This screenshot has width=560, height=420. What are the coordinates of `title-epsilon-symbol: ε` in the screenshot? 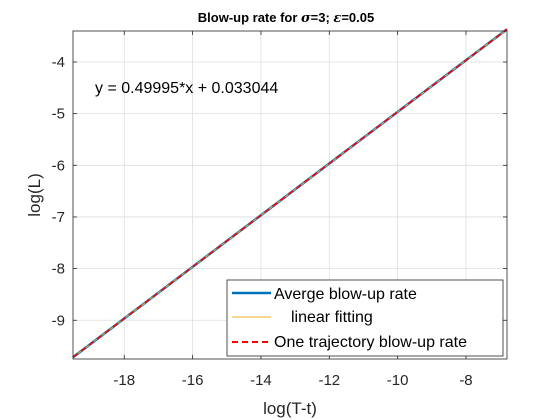 It's located at (337, 18).